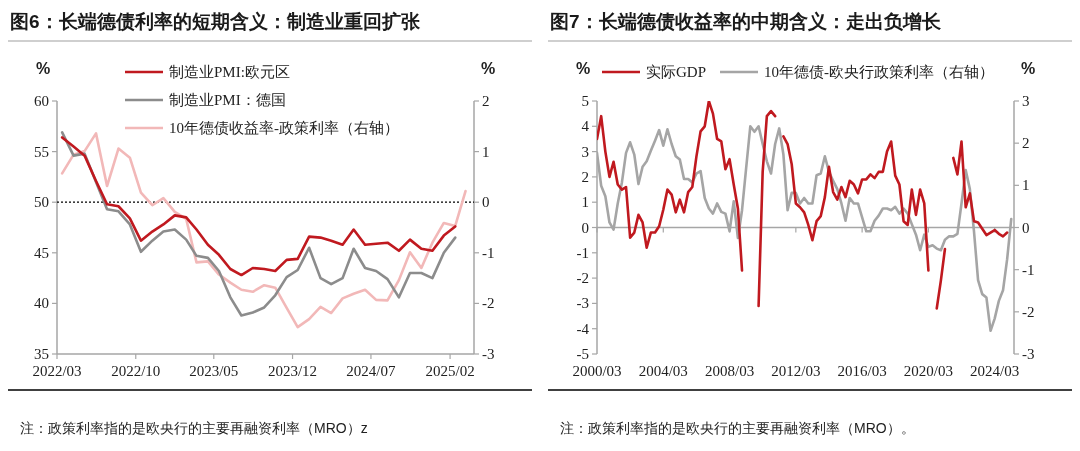 The width and height of the screenshot is (1080, 451). What do you see at coordinates (585, 126) in the screenshot?
I see `y-tick-label: 4` at bounding box center [585, 126].